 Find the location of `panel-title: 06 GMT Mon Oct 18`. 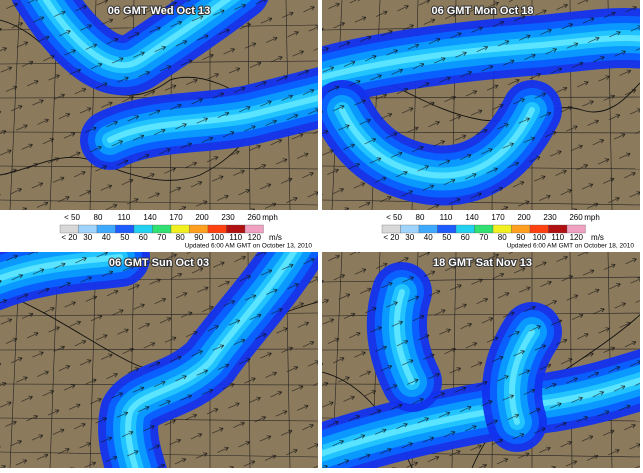

panel-title: 06 GMT Mon Oct 18 is located at coordinates (482, 11).